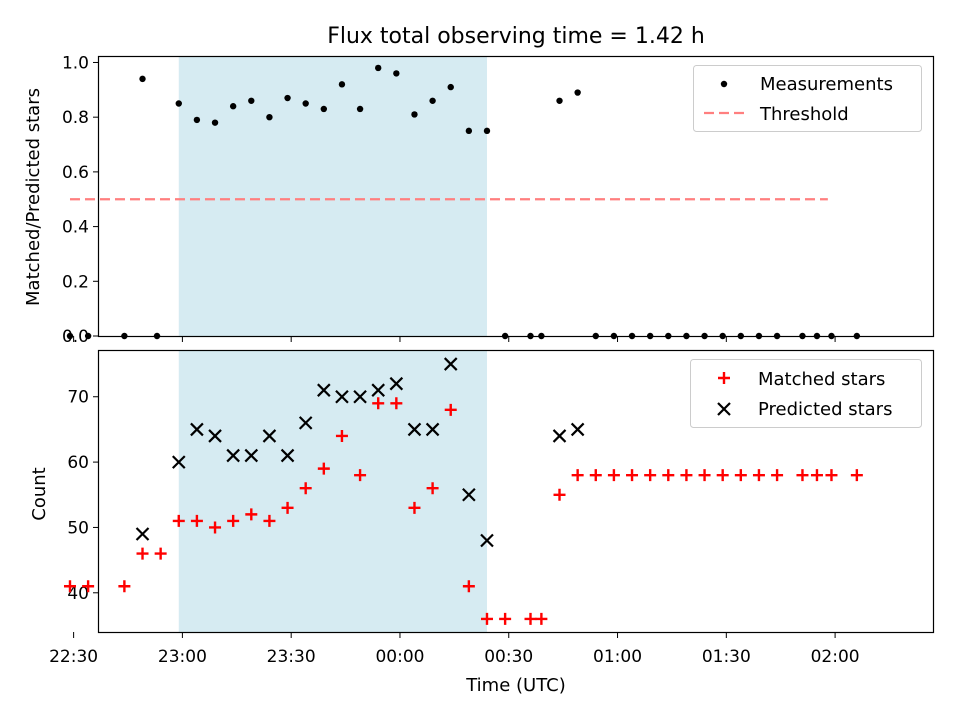  I want to click on bottom-y-axis-label: Count, so click(39, 493).